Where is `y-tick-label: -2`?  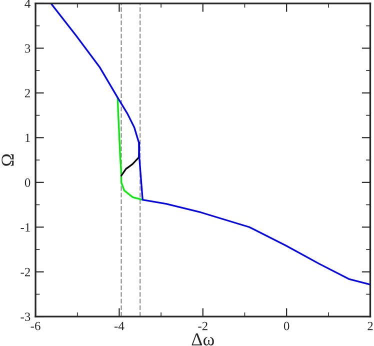
y-tick-label: -2 is located at coordinates (25, 272).